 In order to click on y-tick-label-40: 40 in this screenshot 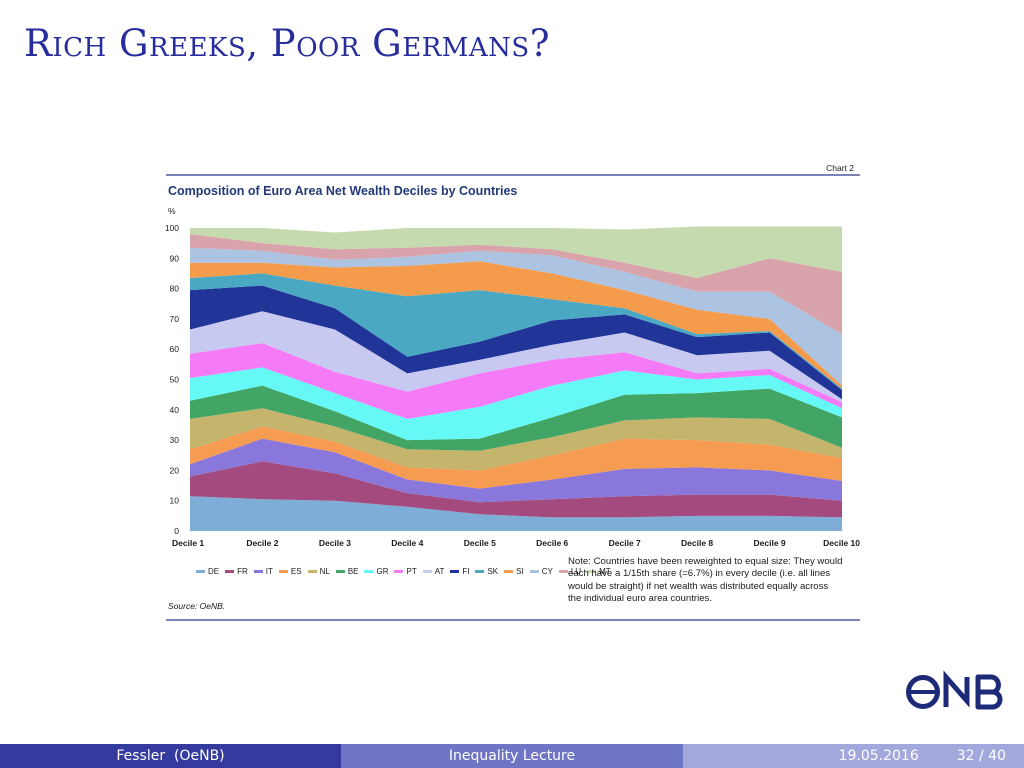, I will do `click(175, 410)`.